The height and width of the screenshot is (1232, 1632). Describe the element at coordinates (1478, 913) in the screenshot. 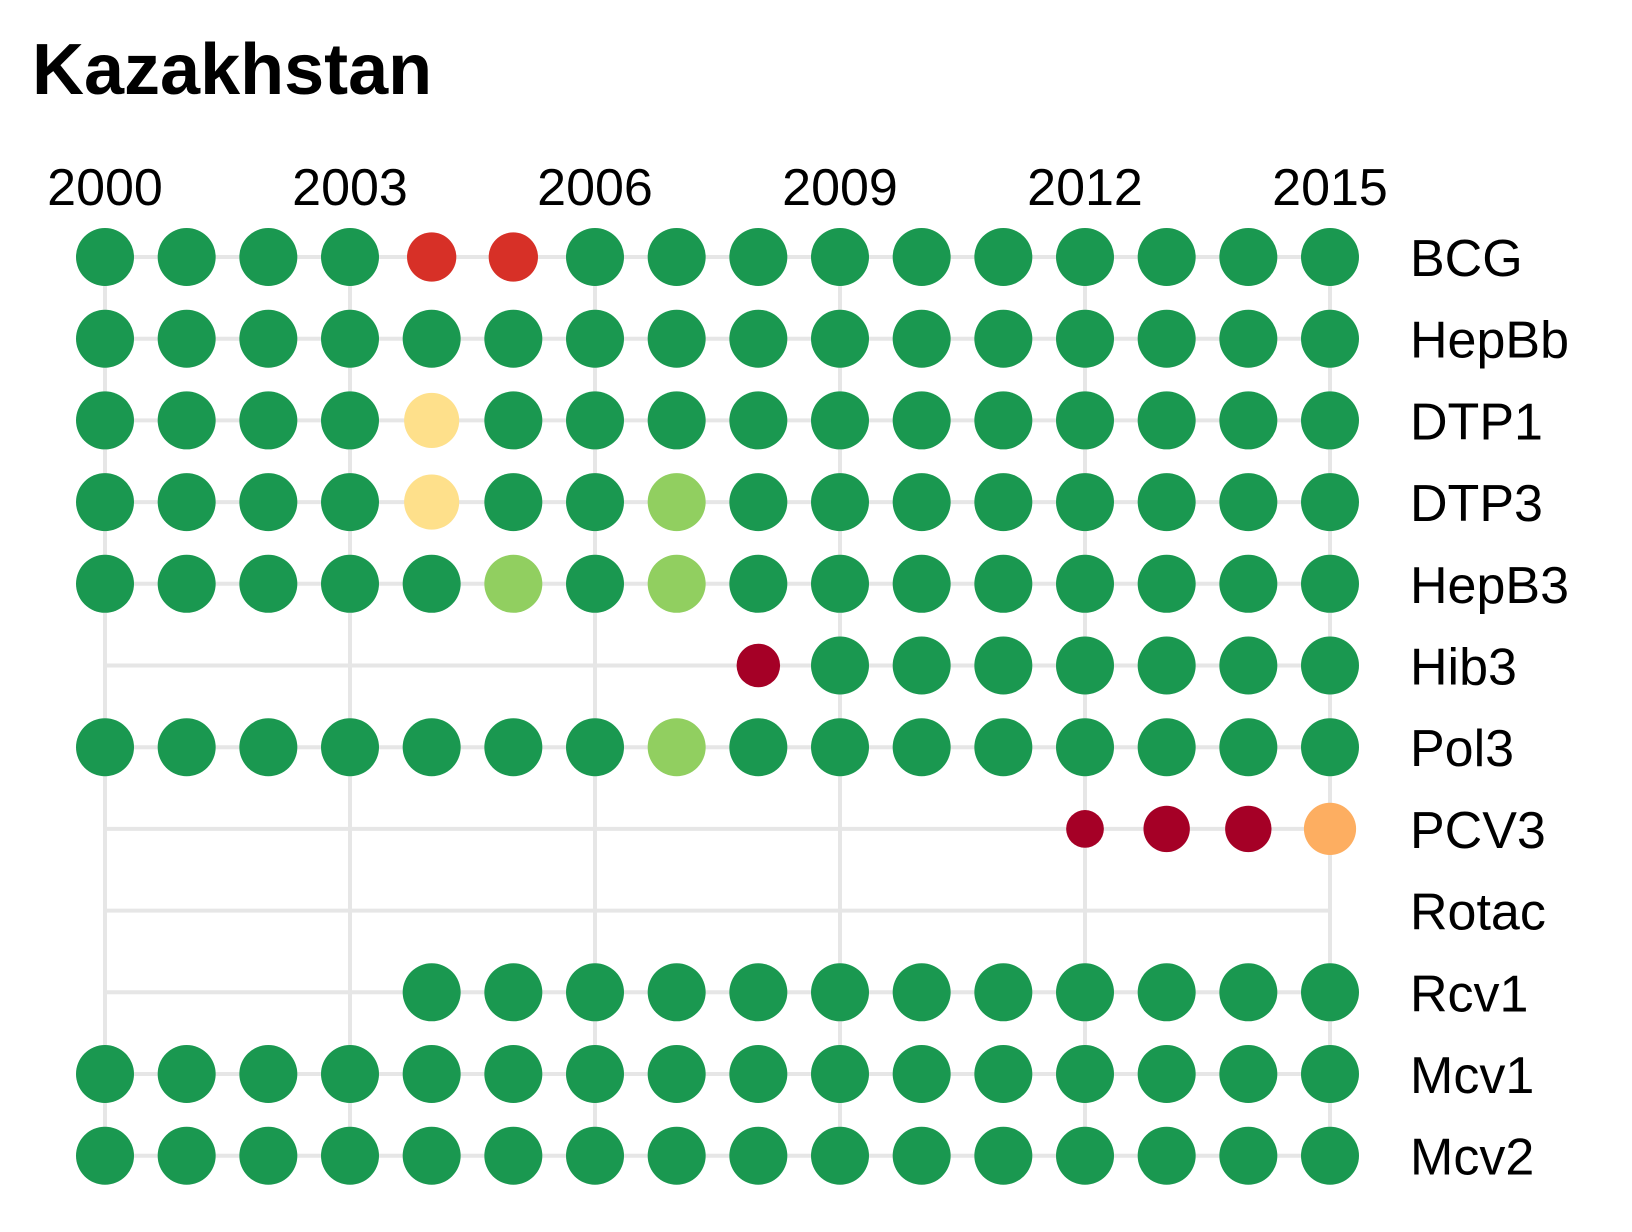

I see `row-label: Rotac` at that location.